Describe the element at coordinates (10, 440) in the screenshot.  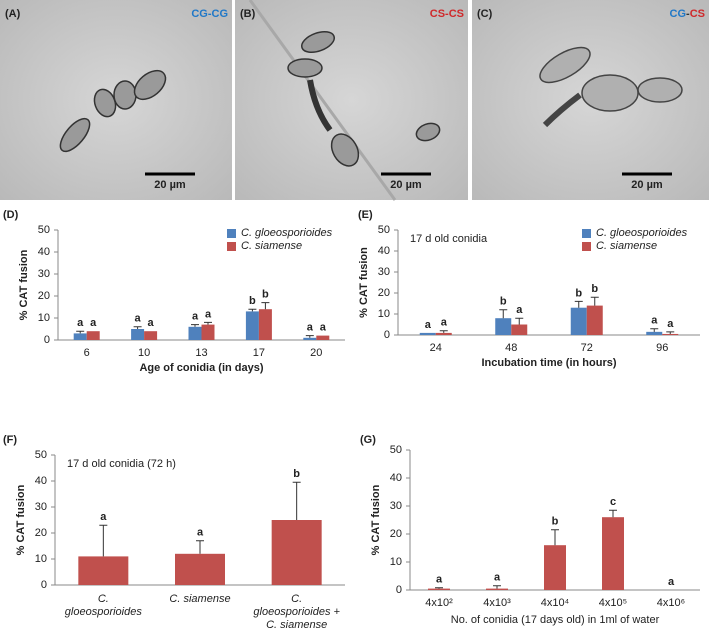
I see `panel-label: (F)` at that location.